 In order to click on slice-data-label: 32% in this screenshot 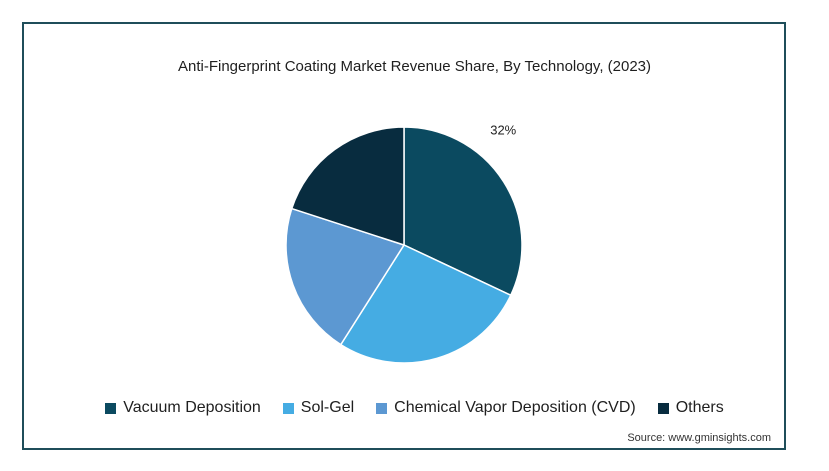, I will do `click(503, 130)`.